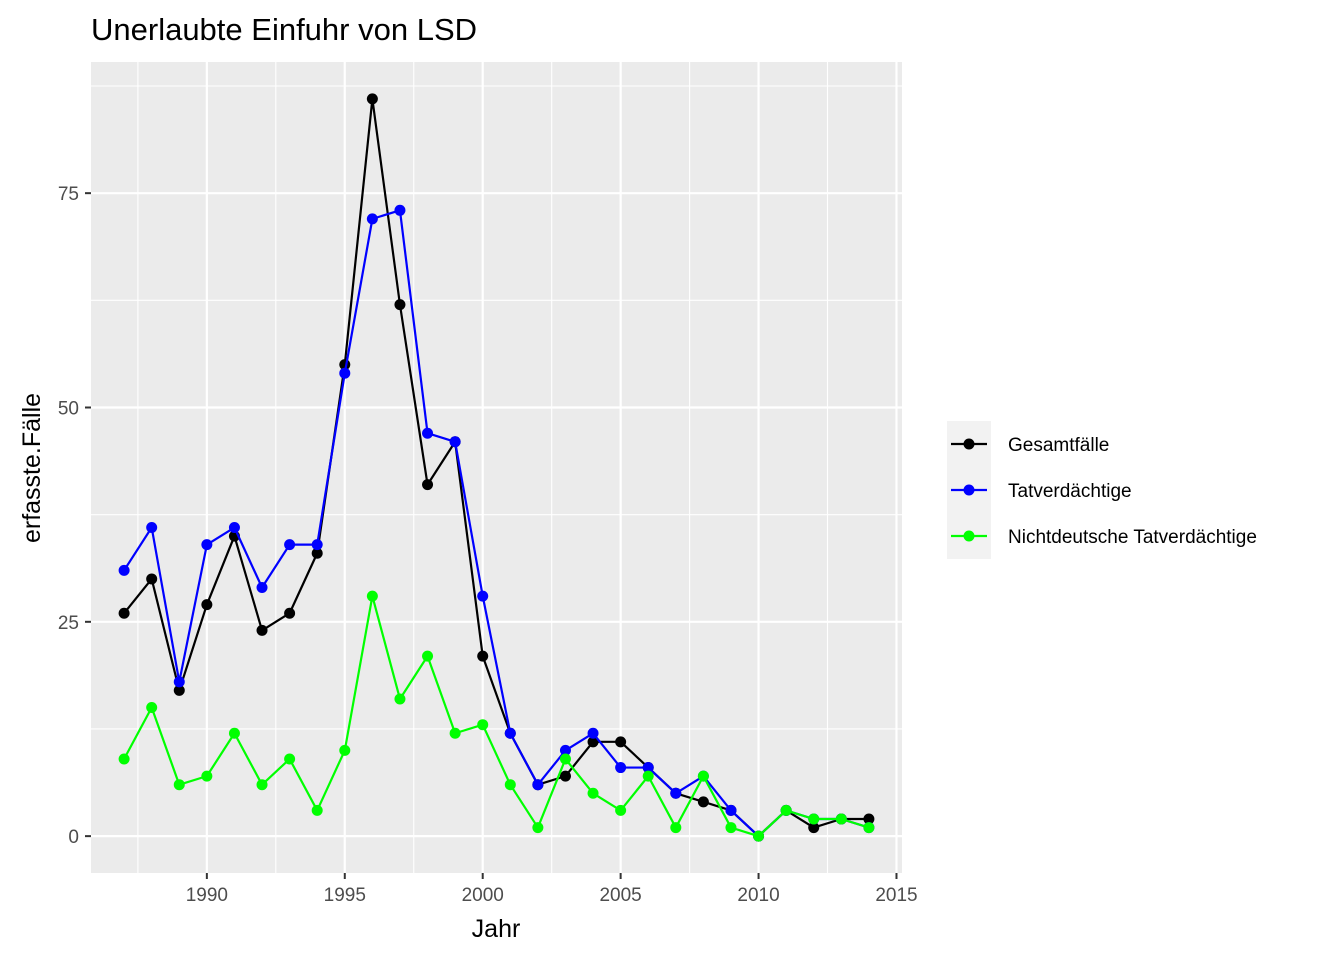 The image size is (1344, 960). What do you see at coordinates (1070, 491) in the screenshot?
I see `legend-label: Tatverdächtige` at bounding box center [1070, 491].